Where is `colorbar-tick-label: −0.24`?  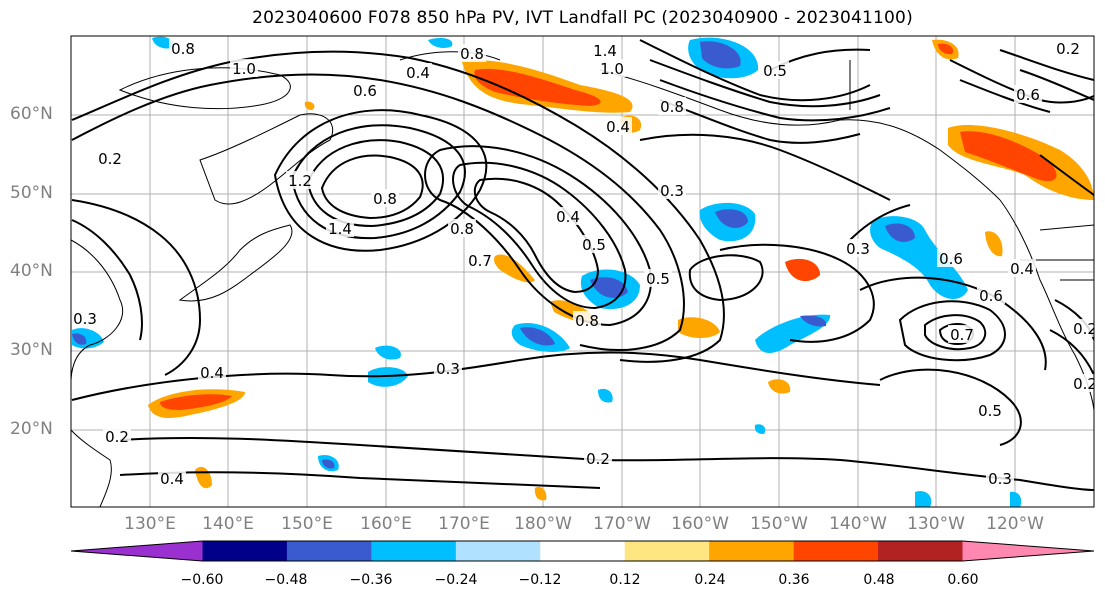 colorbar-tick-label: −0.24 is located at coordinates (456, 580).